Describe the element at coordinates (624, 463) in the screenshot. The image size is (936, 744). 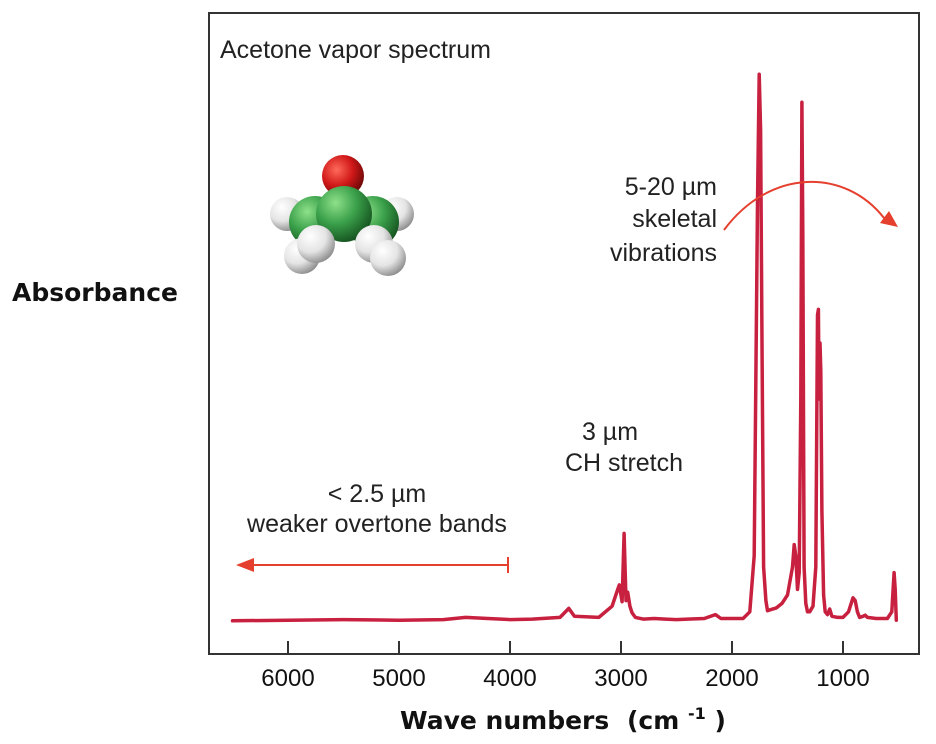
I see `annotation-ch-stretch-line2: CH stretch` at that location.